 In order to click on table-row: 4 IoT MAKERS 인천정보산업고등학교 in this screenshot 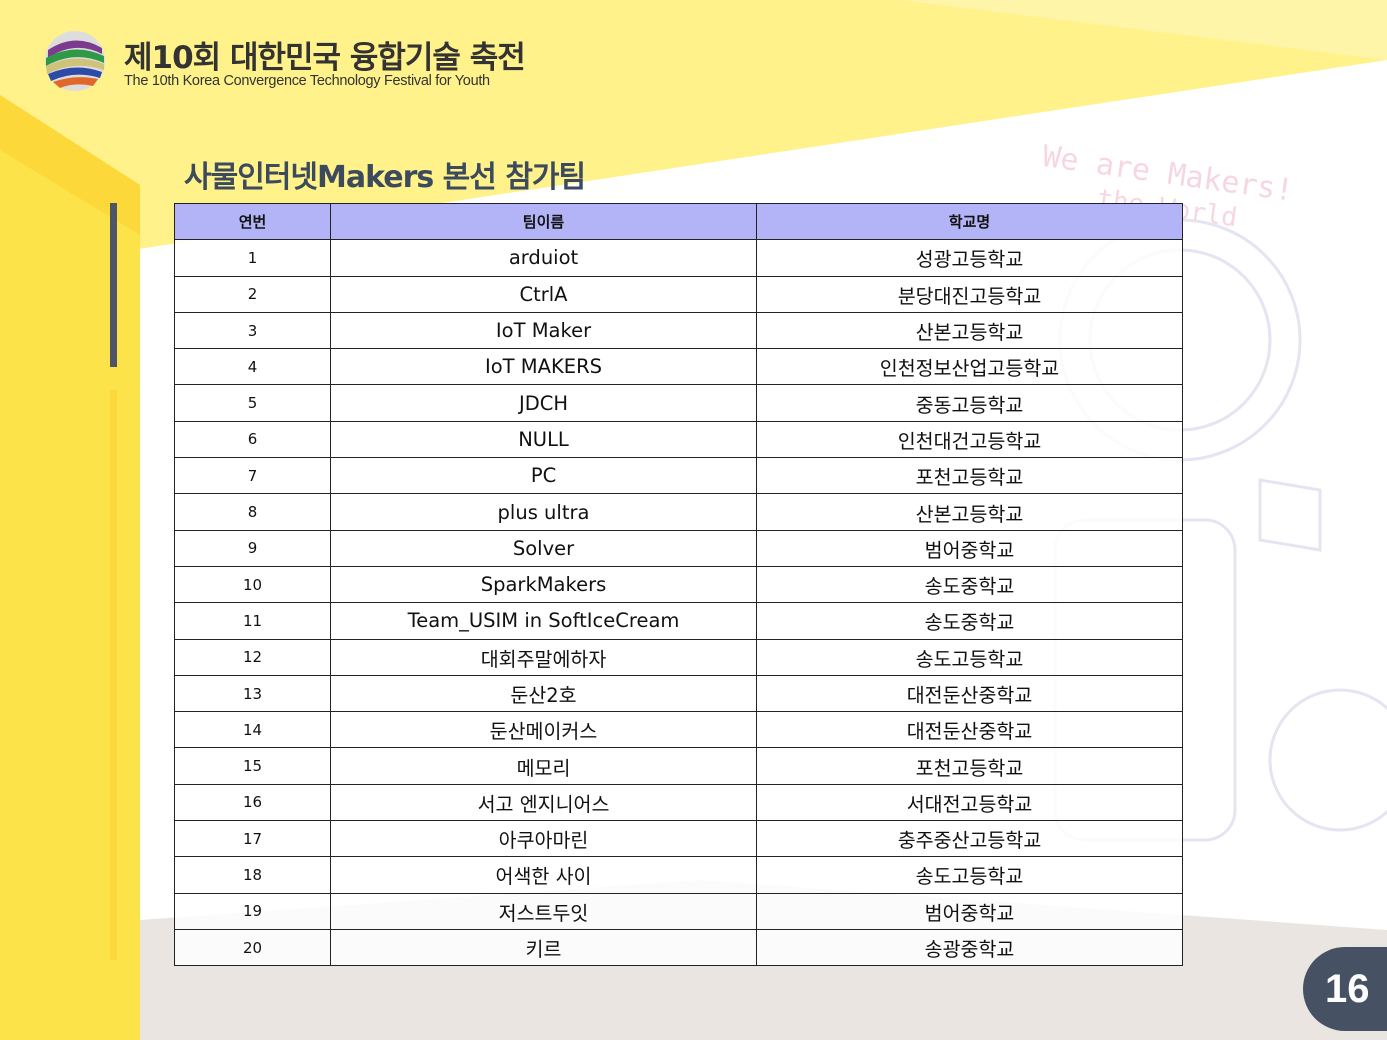, I will do `click(678, 367)`.